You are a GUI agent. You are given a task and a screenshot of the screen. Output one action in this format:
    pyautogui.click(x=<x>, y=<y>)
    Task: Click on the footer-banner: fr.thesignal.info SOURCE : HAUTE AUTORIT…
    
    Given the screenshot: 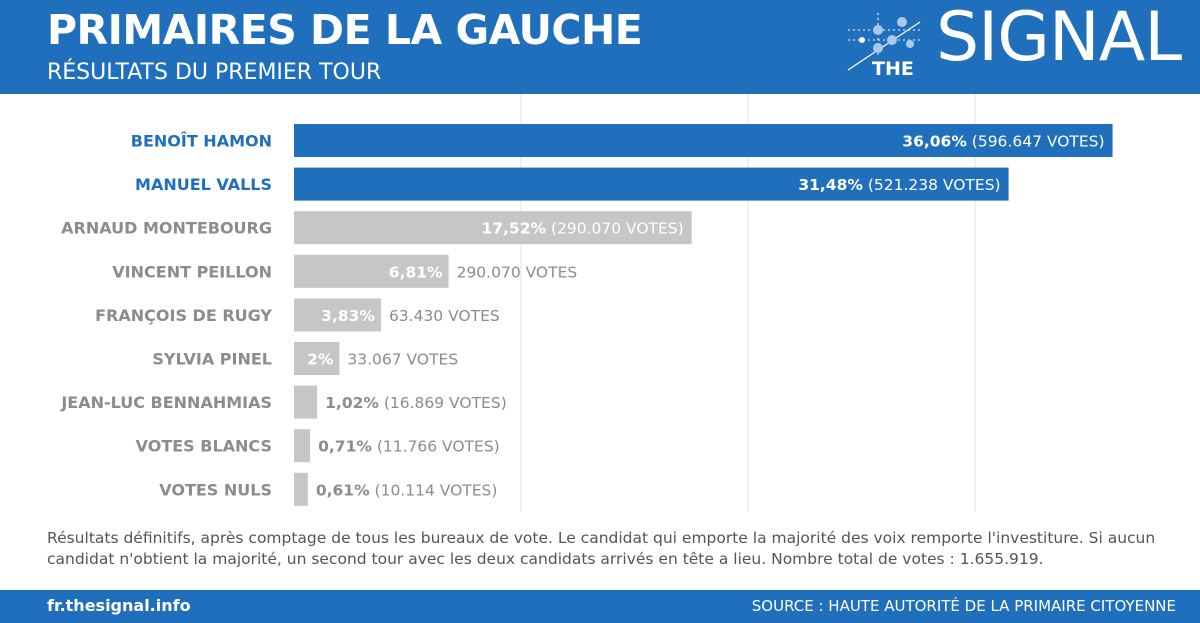 What is the action you would take?
    pyautogui.click(x=600, y=606)
    